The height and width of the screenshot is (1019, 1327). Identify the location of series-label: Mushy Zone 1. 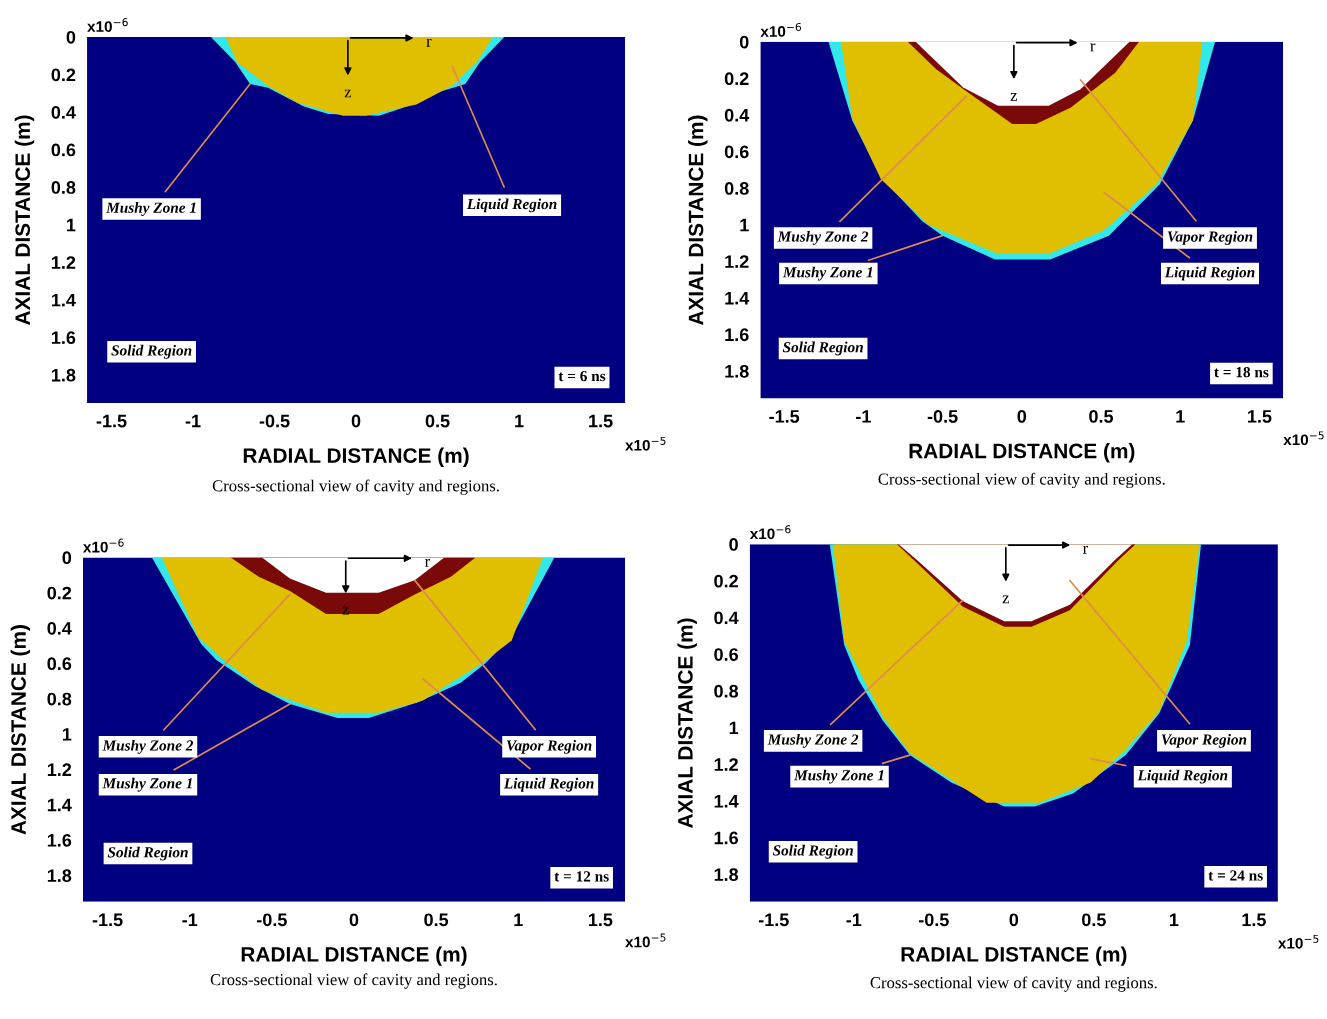
(838, 776).